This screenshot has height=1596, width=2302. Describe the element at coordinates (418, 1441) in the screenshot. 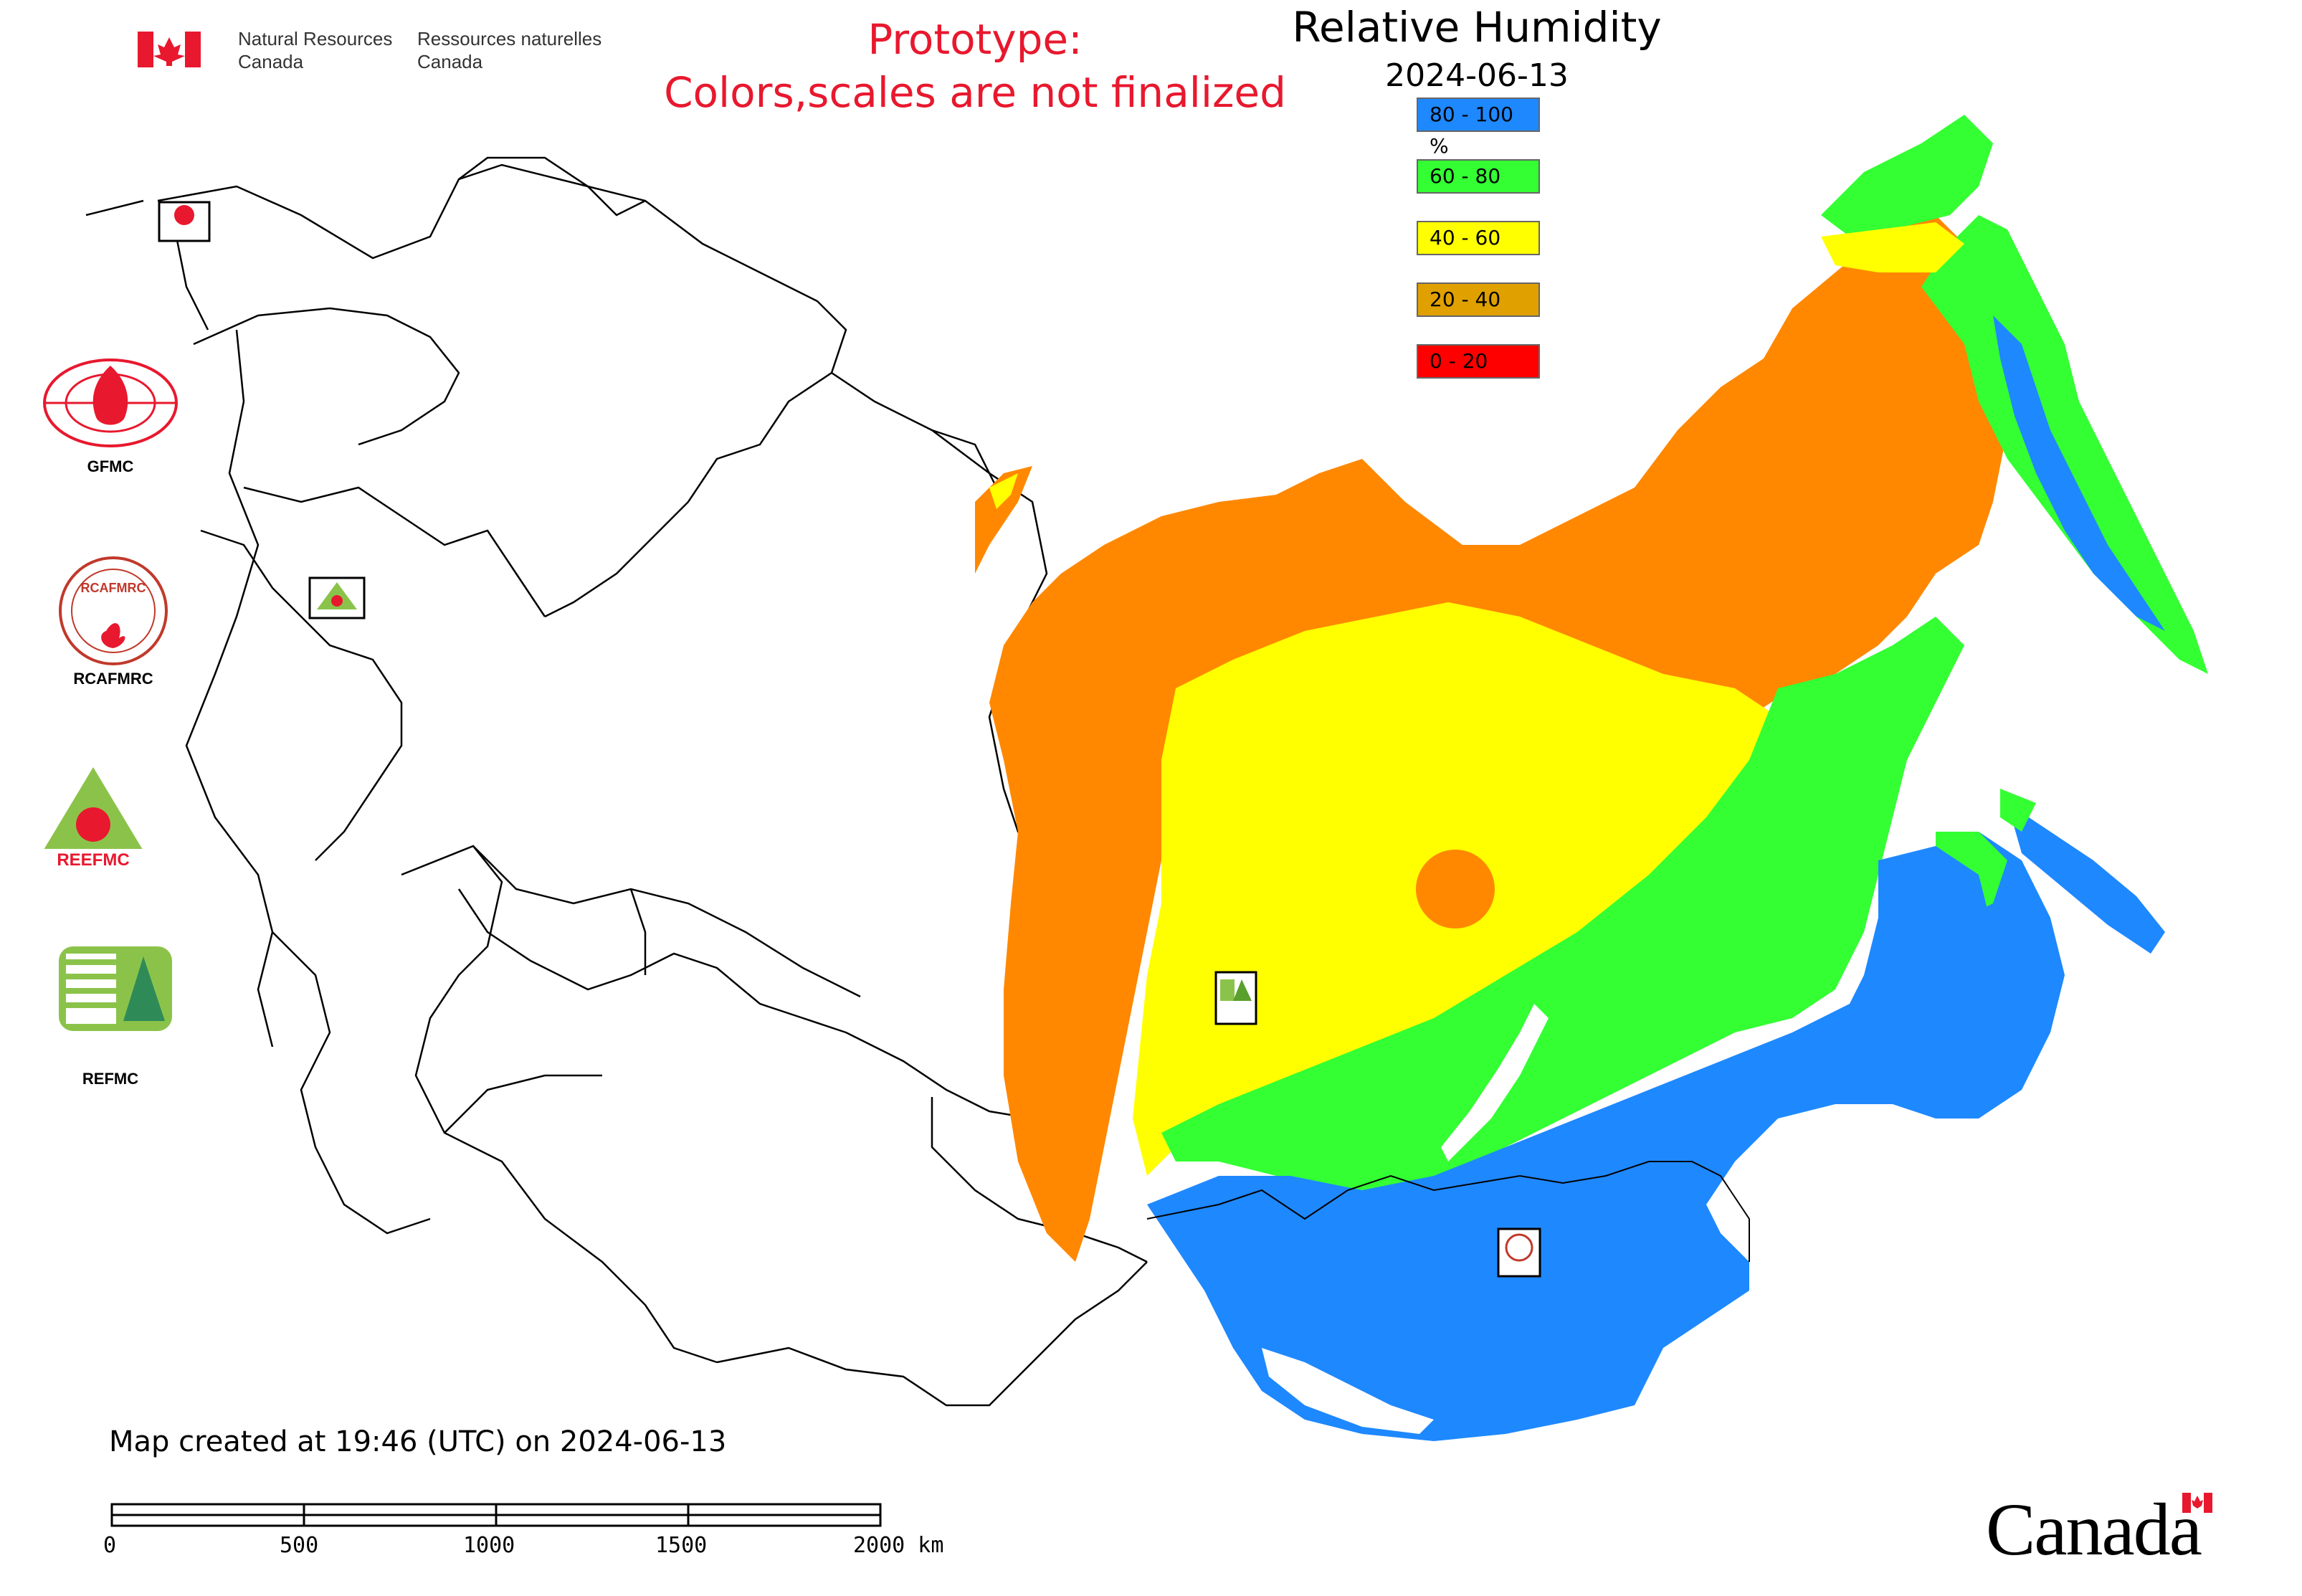

I see `map-created-note: Map created at 19:46 (UTC) on 2024-06-13` at that location.